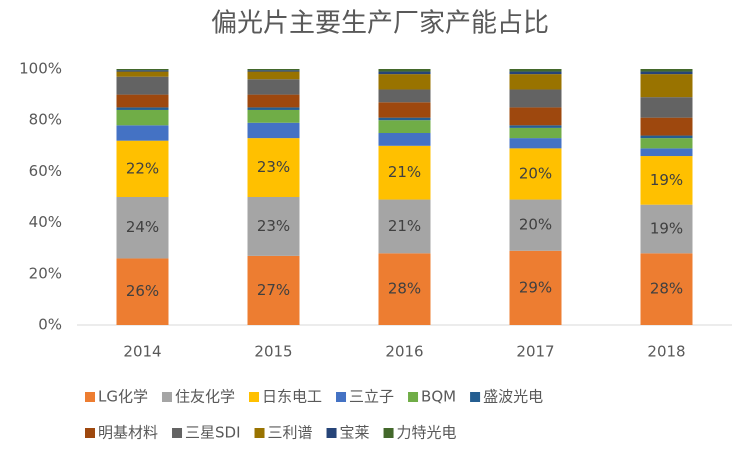 This screenshot has width=739, height=458. Describe the element at coordinates (292, 397) in the screenshot. I see `legend-label: 日东电工` at that location.